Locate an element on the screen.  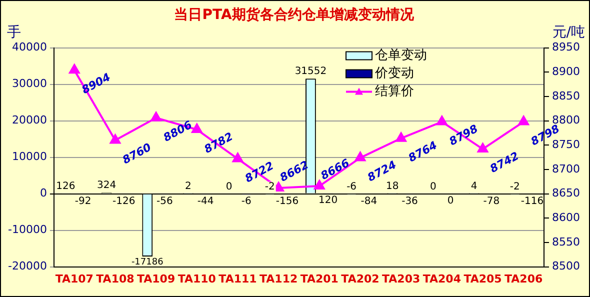
y2-tick-label: 8600 is located at coordinates (566, 217).